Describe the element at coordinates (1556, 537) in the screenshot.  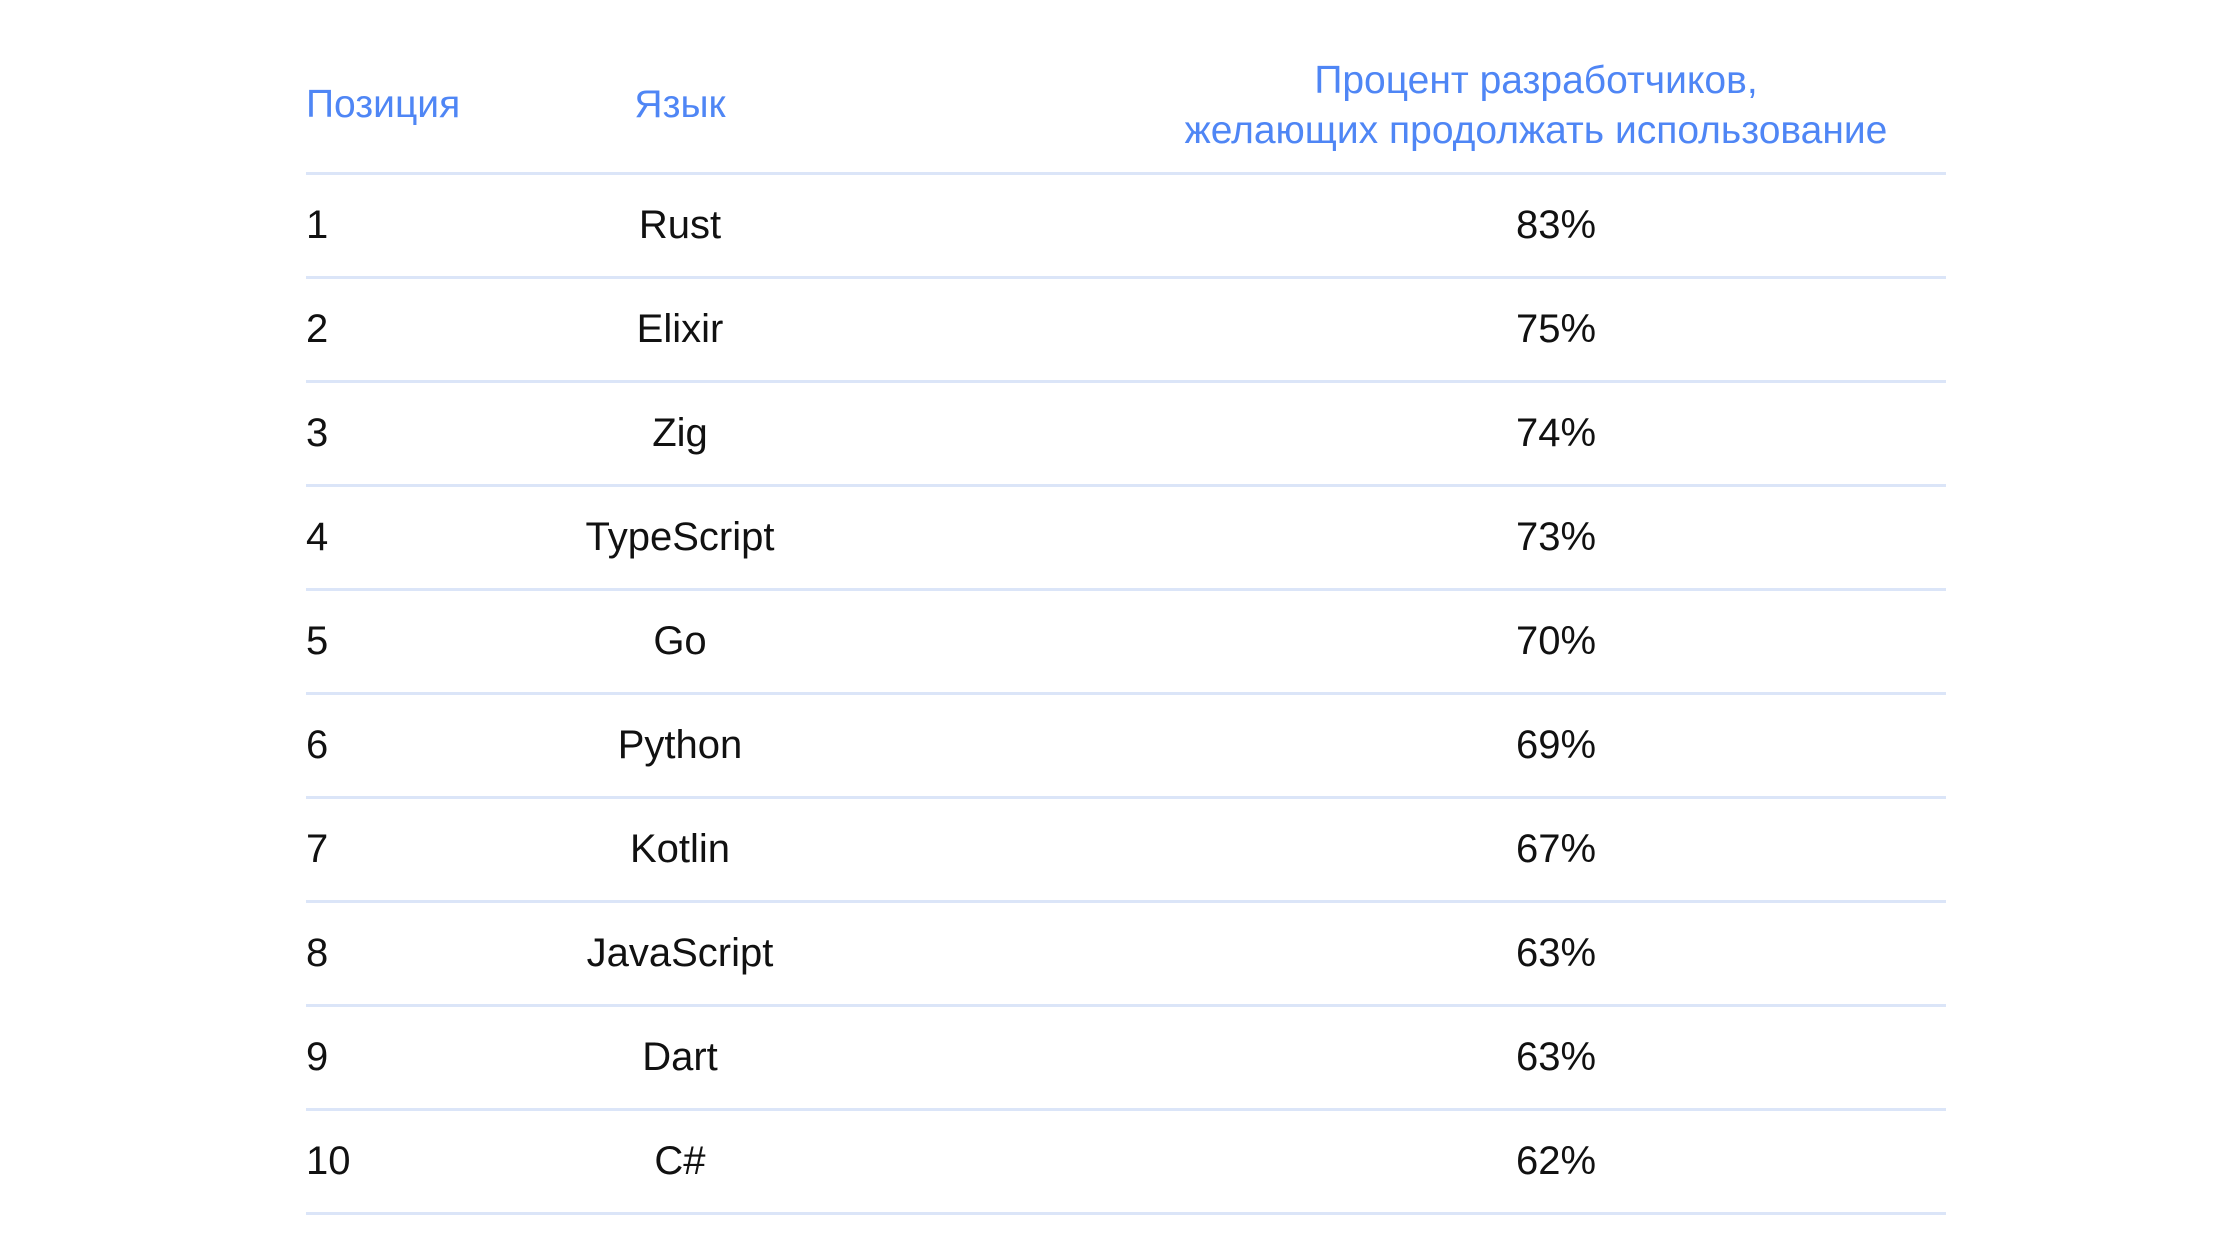
I see `row-percent: 73%` at that location.